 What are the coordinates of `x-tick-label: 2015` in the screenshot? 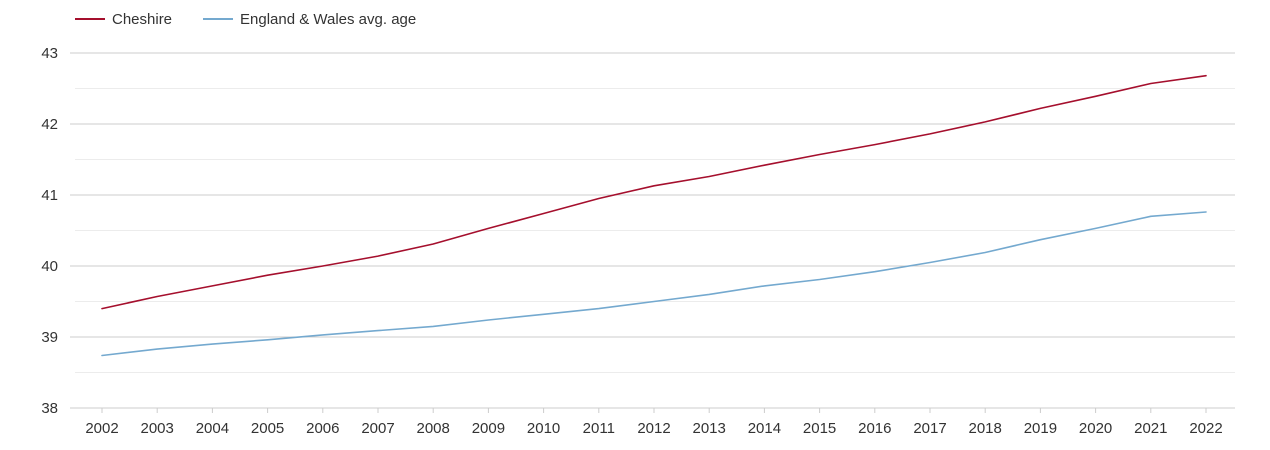 It's located at (819, 428).